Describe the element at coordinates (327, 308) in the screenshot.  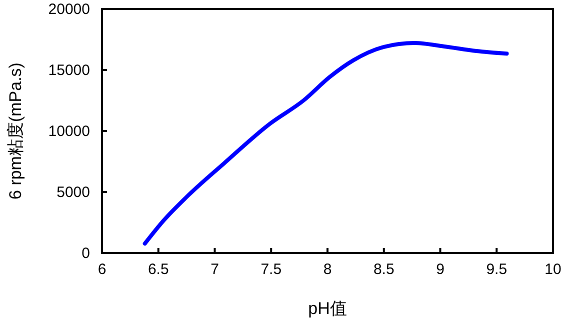
I see `x-axis-title: pH值` at that location.